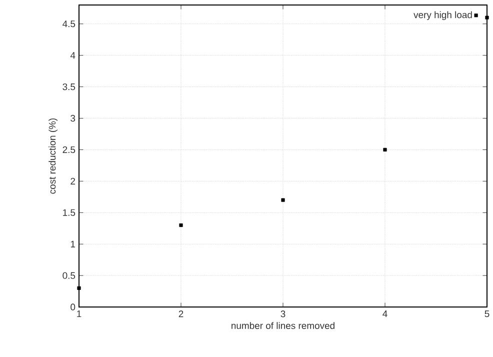  What do you see at coordinates (69, 150) in the screenshot?
I see `y-tick-label: 2.5` at bounding box center [69, 150].